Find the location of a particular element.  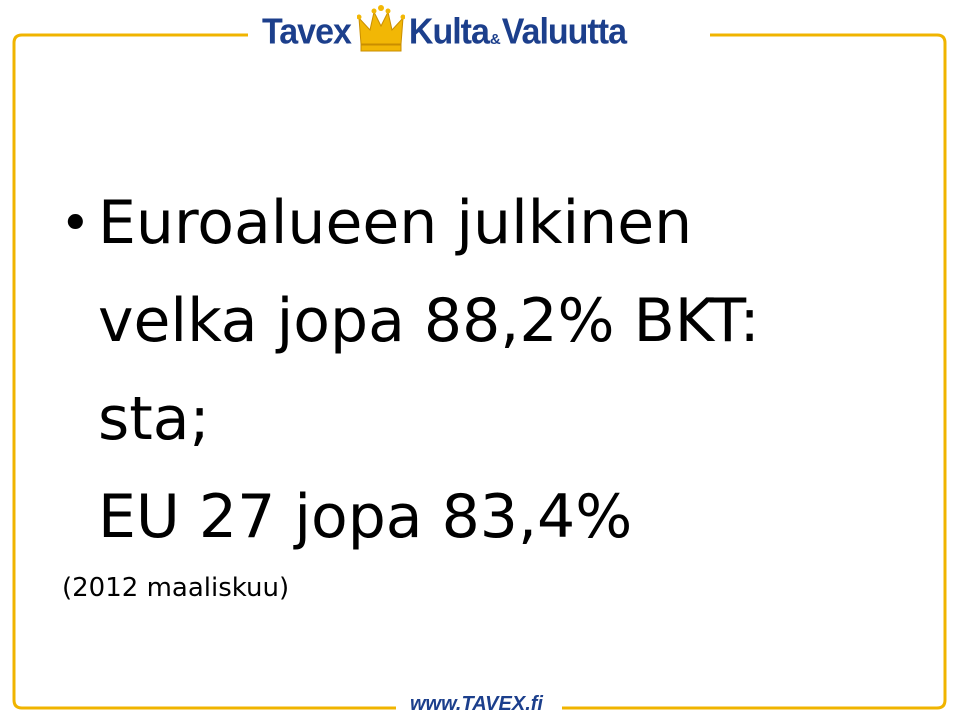

tavex-logo: Tavex Kulta & Valuutta is located at coordinates (444, 28).